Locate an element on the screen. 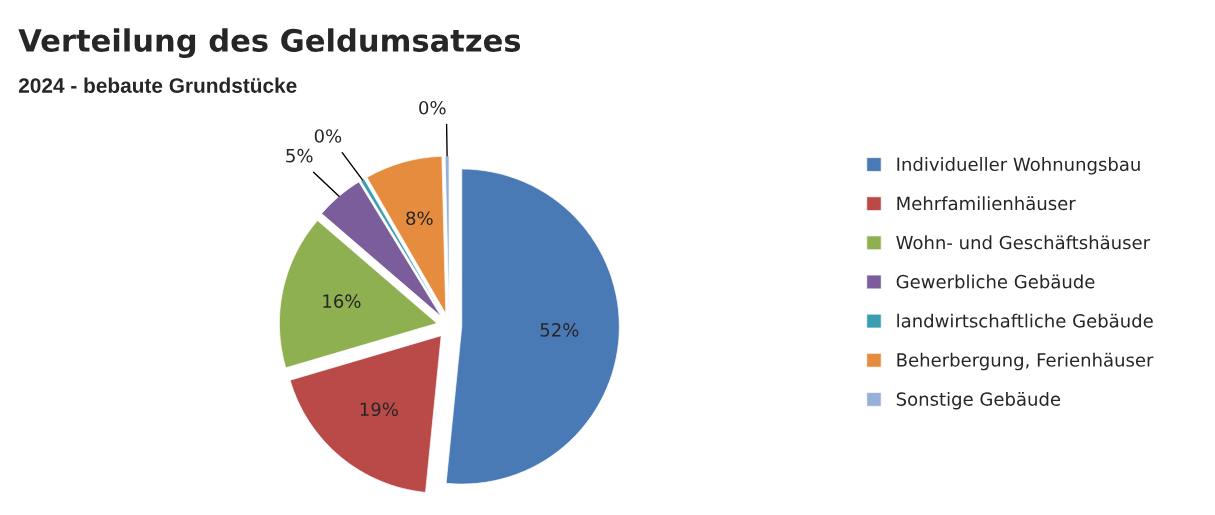 This screenshot has height=515, width=1215. data-label: 16% is located at coordinates (342, 301).